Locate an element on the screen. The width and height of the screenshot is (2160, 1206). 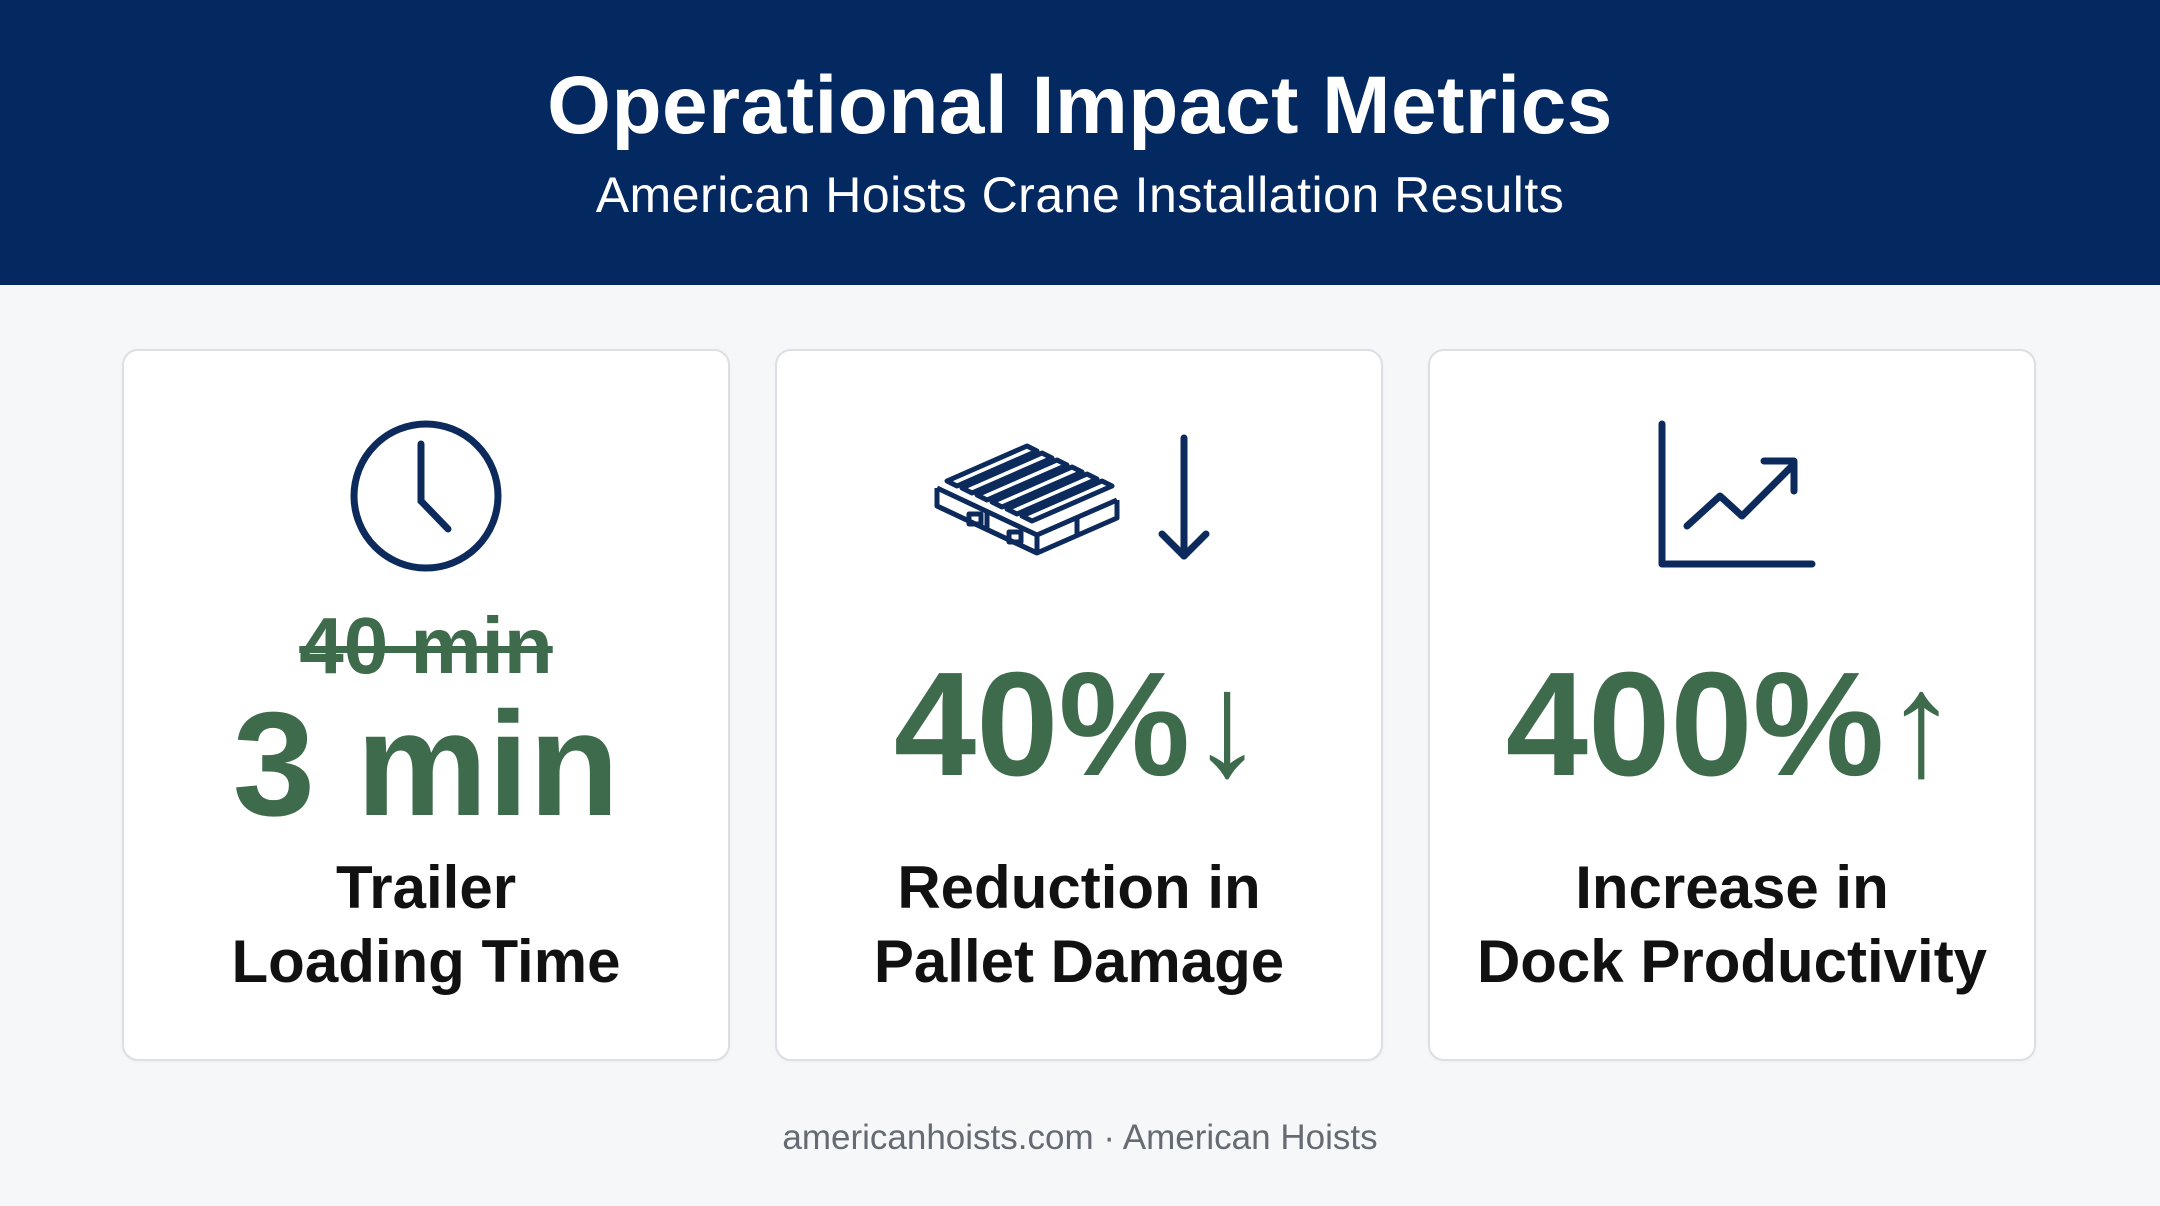
metric-label-line2: Dock Productivity is located at coordinates (1732, 961).